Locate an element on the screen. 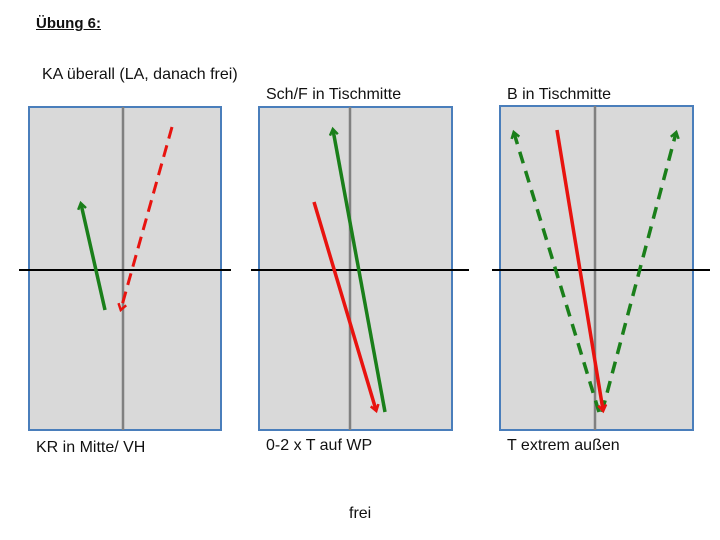 Image resolution: width=720 pixels, height=540 pixels. green-arrow-dashed-left is located at coordinates (557, 273).